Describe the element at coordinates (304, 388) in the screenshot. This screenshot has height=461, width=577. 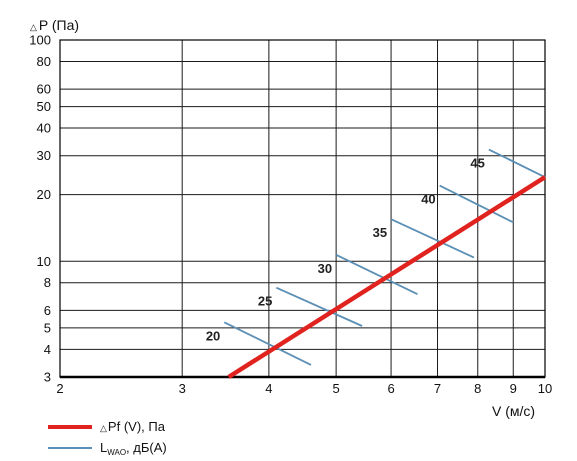
I see `x-tick-labels: 2 3 4 5 6 7 8 9 10` at that location.